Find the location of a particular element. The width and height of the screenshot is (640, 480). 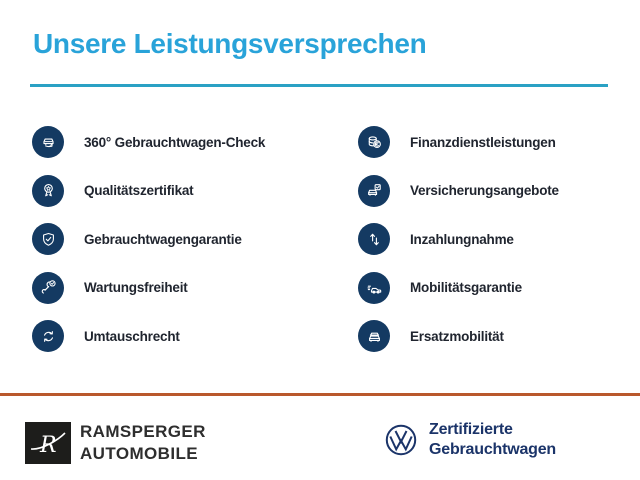

promise-label: Ersatzmobilität is located at coordinates (457, 336).